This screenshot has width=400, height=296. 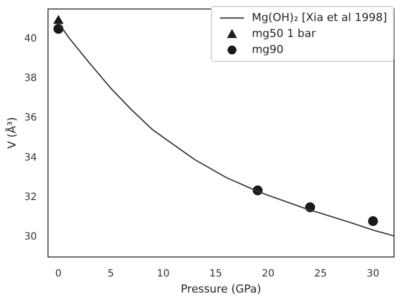 I want to click on x-tick-label: 0, so click(x=58, y=274).